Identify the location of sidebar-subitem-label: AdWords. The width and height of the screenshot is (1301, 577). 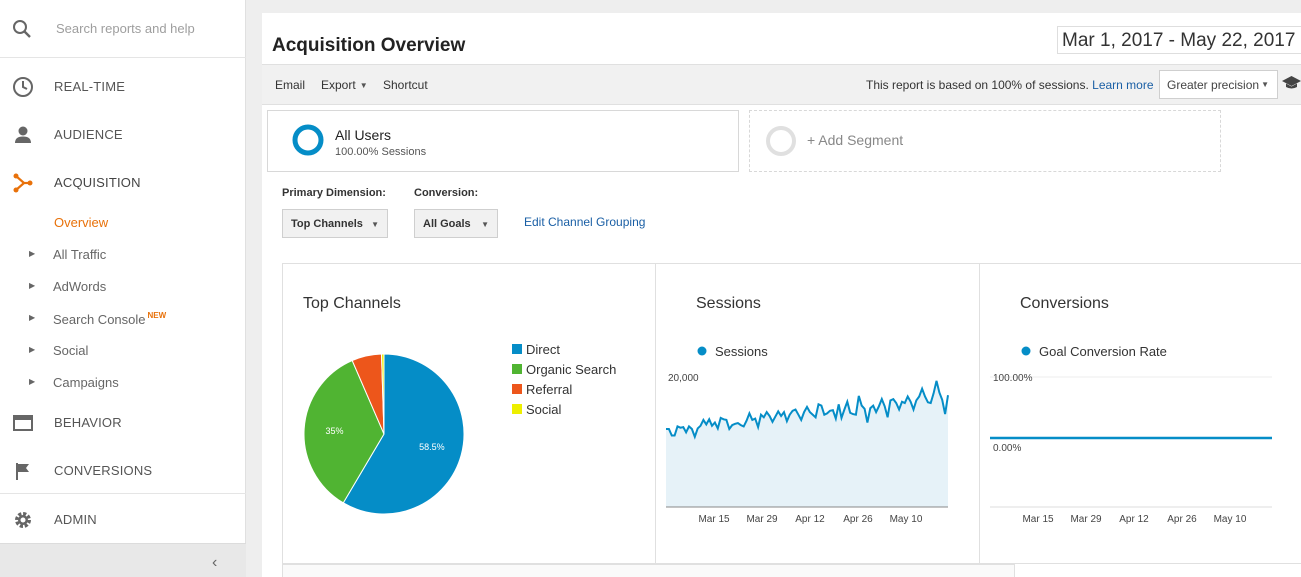
(80, 286).